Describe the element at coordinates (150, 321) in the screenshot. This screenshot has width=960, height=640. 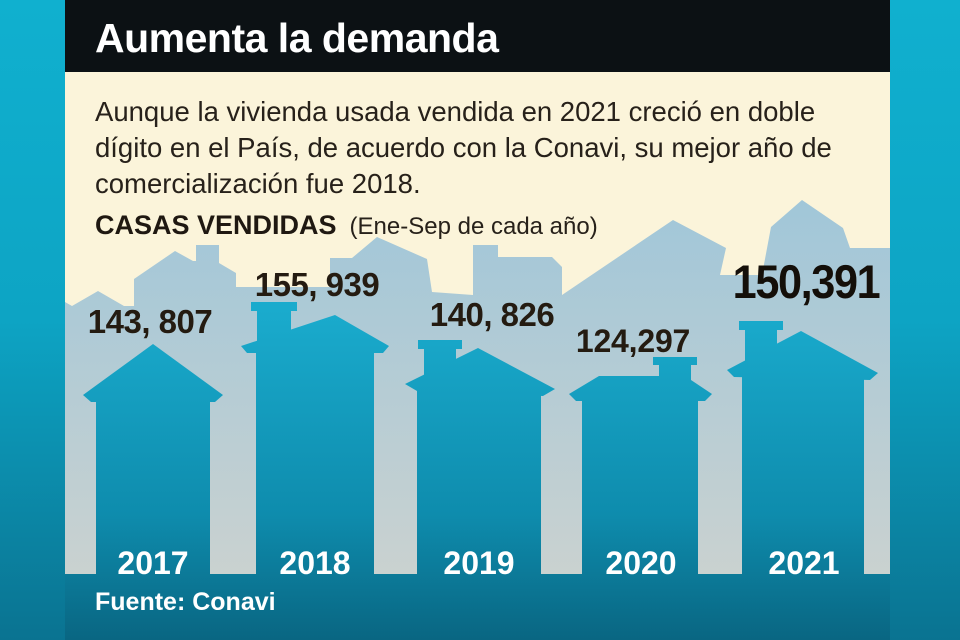
I see `value-label-2017: 143, 807` at that location.